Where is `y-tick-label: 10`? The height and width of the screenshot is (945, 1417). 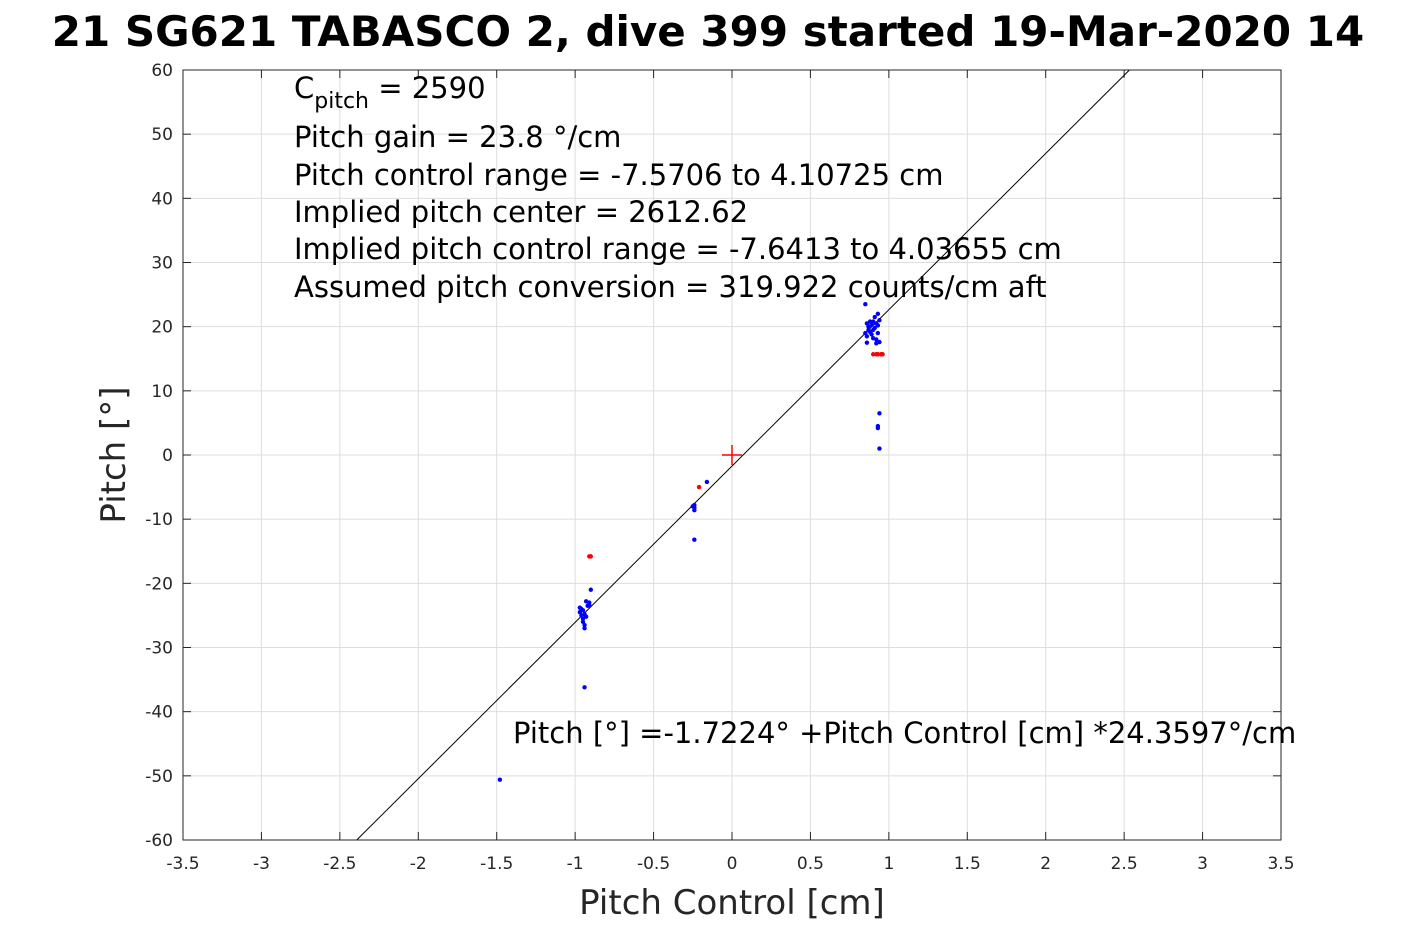
y-tick-label: 10 is located at coordinates (162, 392).